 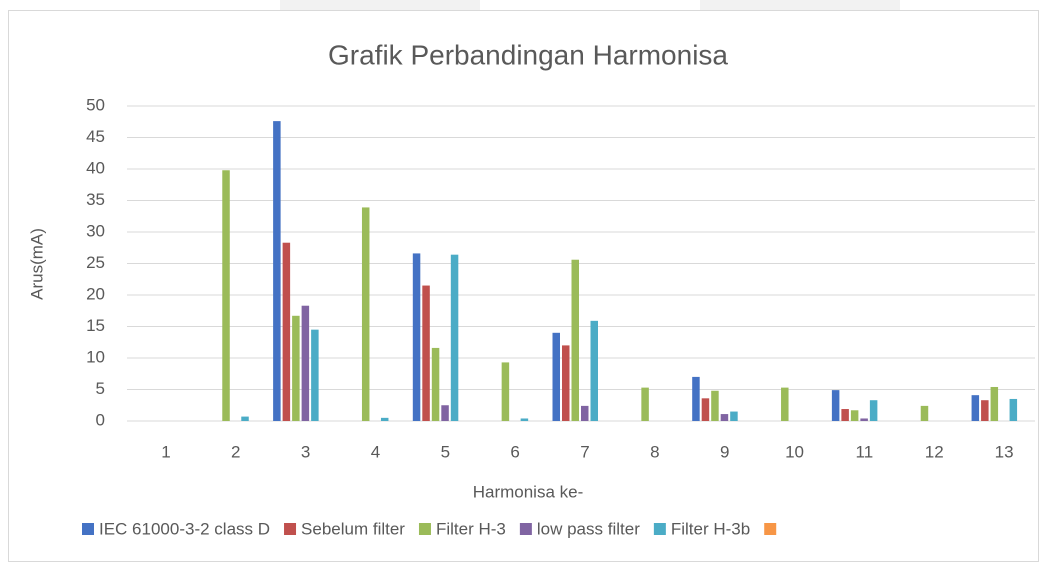 I want to click on x-tick-label: 10, so click(x=794, y=451).